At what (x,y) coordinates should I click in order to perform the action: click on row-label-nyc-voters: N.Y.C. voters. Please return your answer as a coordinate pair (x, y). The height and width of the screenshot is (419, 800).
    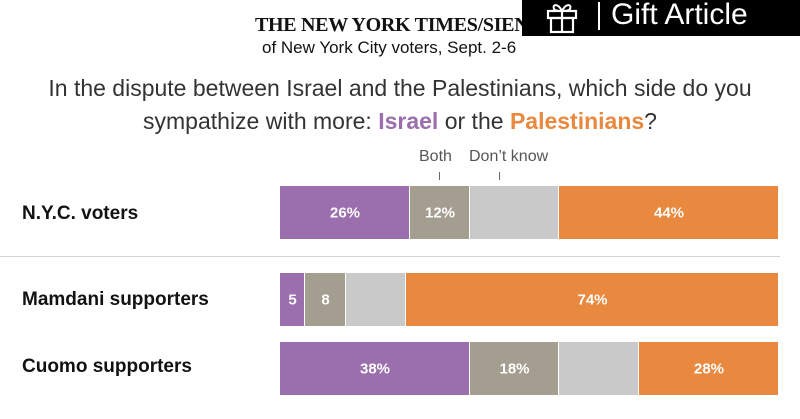
    Looking at the image, I should click on (80, 213).